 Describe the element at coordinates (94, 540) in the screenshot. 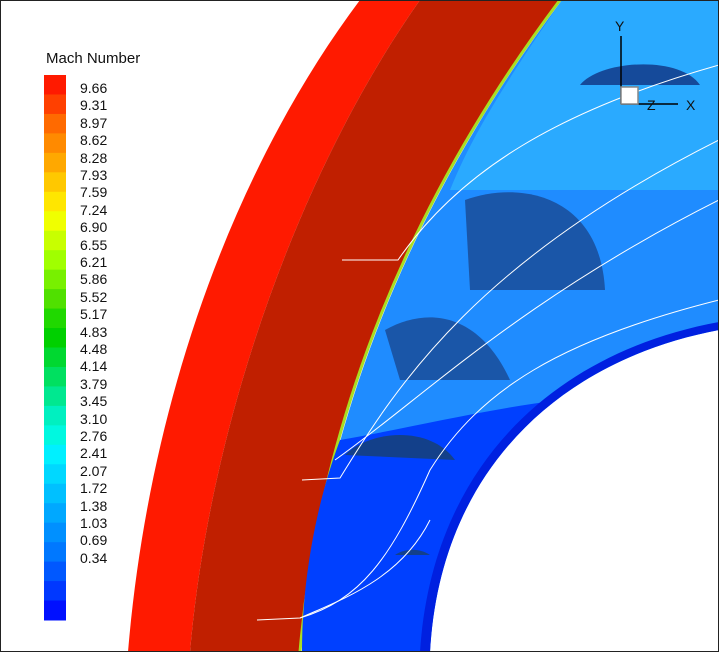

I see `legend-label: 0.69` at that location.